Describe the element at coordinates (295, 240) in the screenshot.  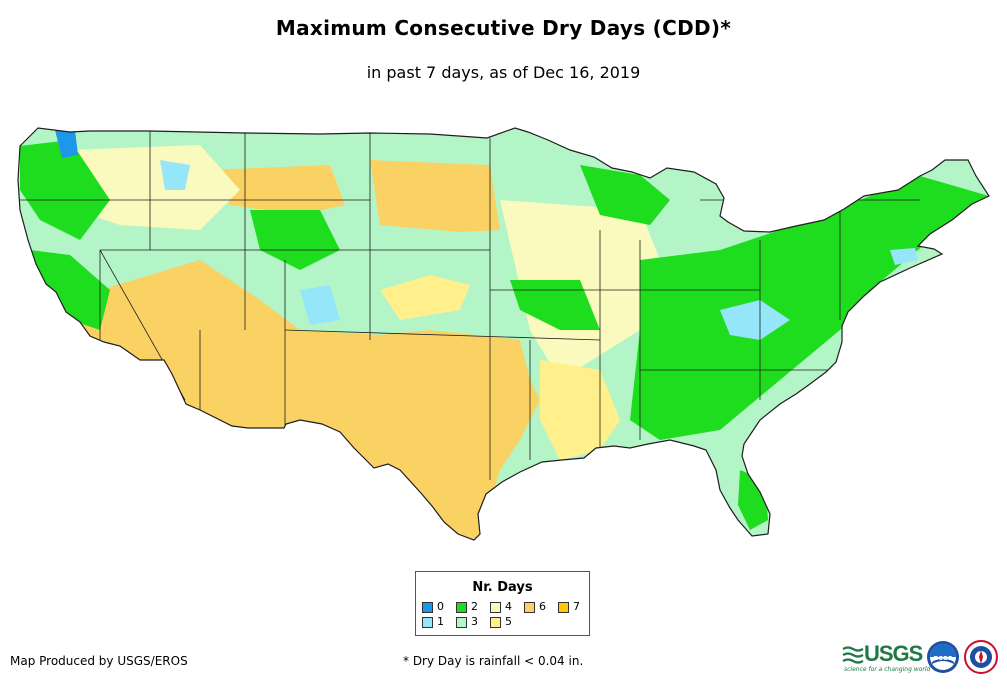
I see `wet-region-rockies-2-days` at that location.